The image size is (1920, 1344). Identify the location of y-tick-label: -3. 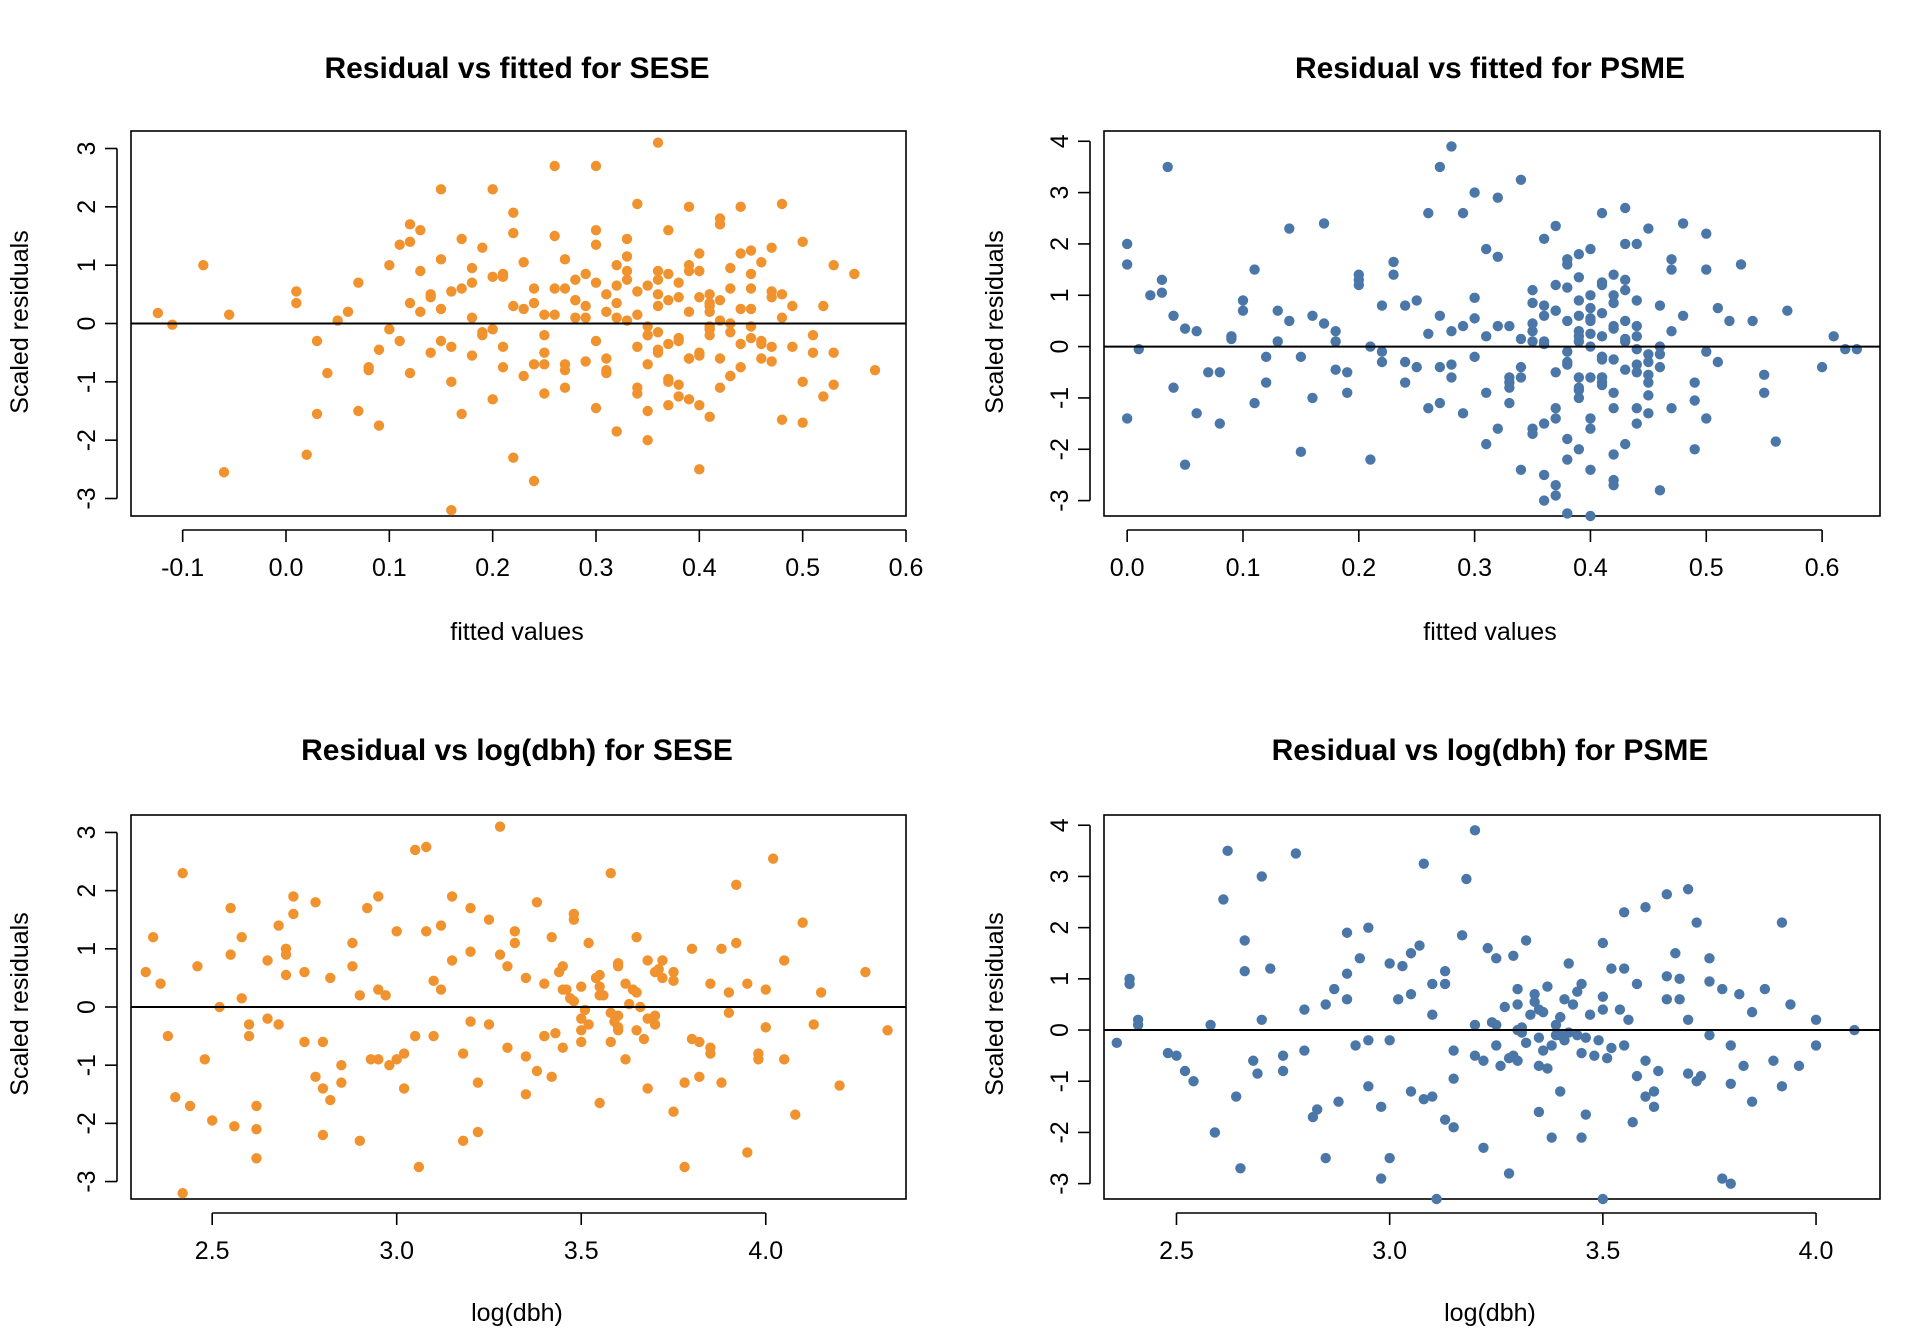
(87, 498).